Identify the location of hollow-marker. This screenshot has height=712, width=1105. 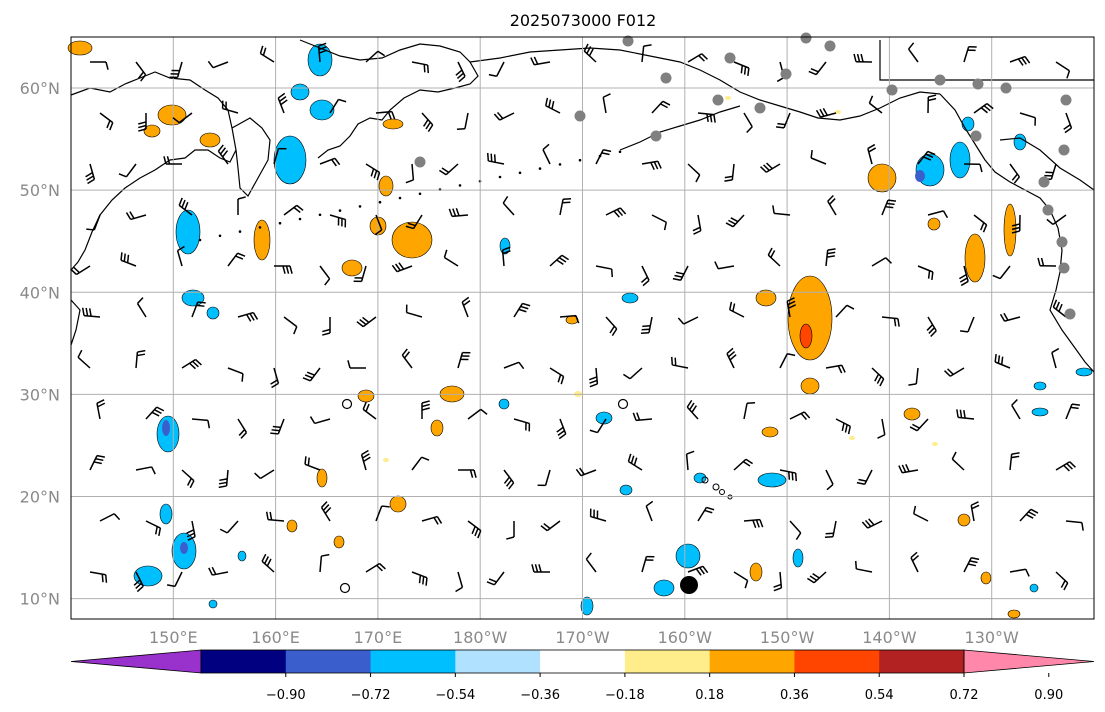
(347, 404).